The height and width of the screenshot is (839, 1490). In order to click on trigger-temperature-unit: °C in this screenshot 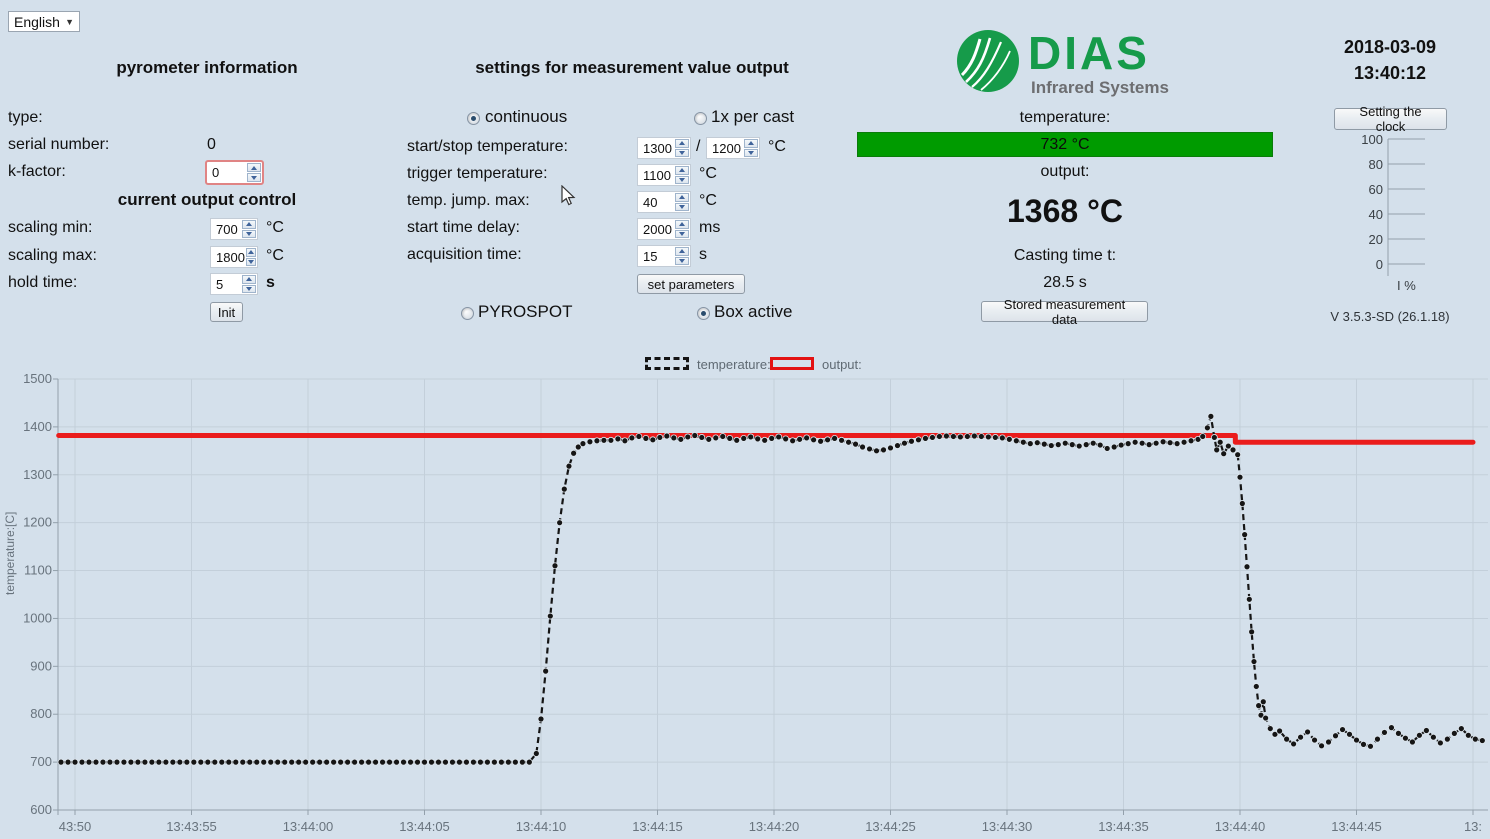, I will do `click(708, 173)`.